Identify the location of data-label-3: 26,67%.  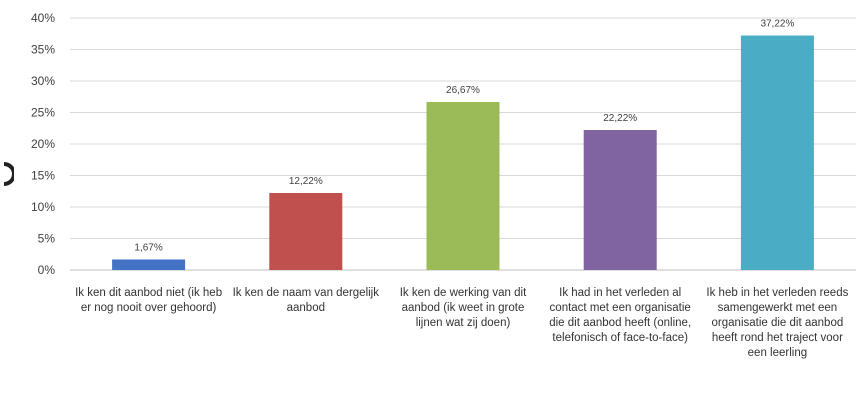
(463, 90).